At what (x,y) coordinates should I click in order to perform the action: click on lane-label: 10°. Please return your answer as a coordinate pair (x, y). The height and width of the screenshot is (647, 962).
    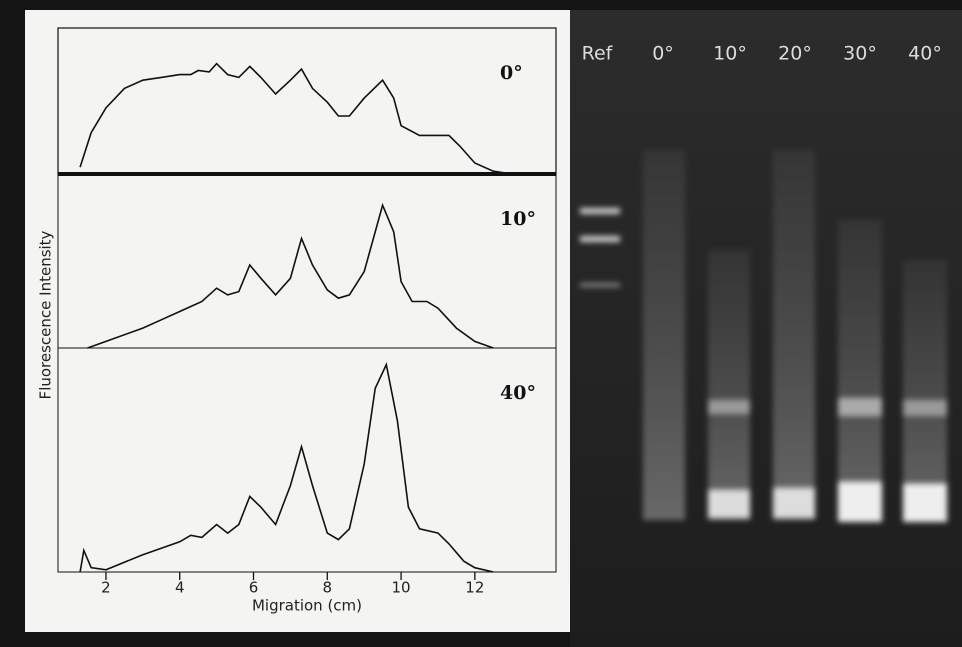
    Looking at the image, I should click on (730, 54).